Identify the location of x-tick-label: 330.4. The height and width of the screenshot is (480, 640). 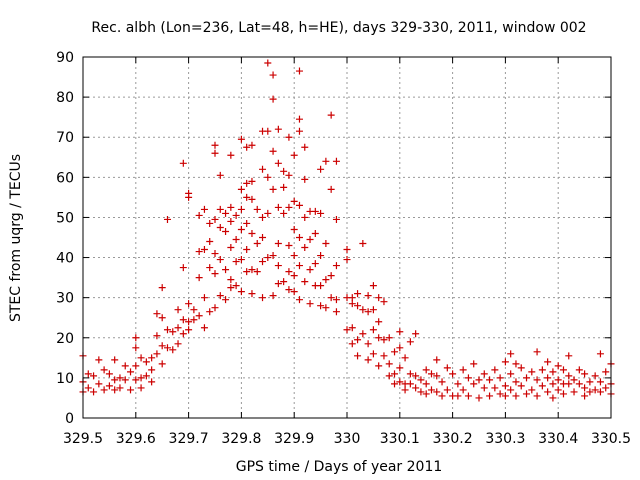
(558, 439).